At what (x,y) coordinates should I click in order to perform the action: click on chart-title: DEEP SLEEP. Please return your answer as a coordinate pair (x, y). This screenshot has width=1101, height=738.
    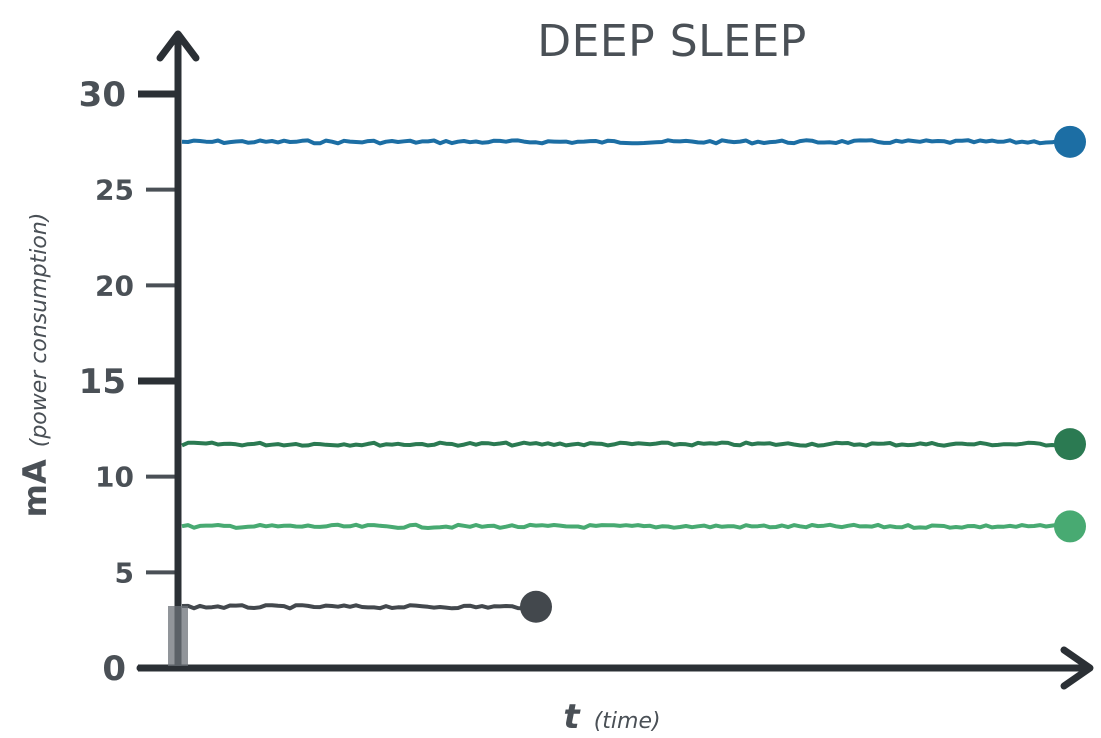
    Looking at the image, I should click on (672, 41).